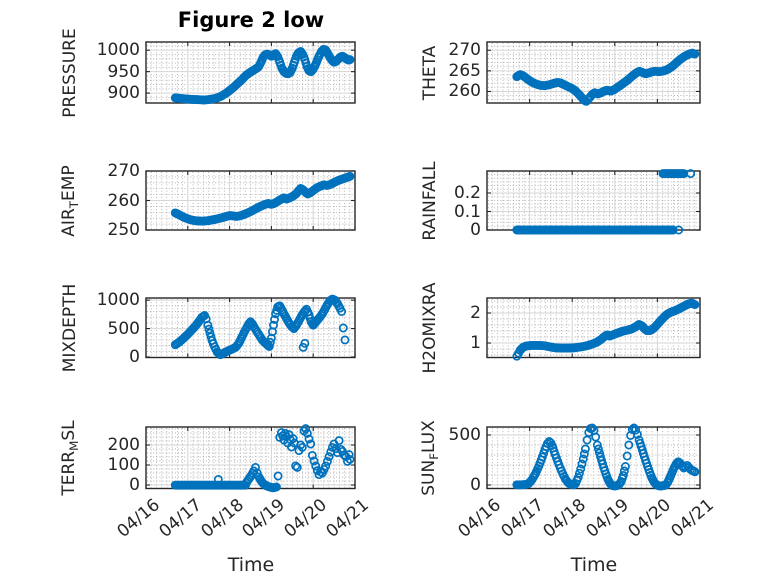  I want to click on x-axis-label-left: Time, so click(251, 565).